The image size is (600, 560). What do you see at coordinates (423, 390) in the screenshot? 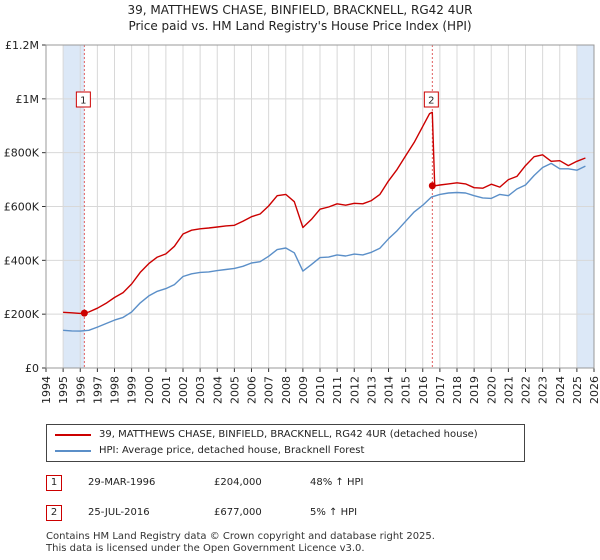
I see `x-tick-label: 2016` at bounding box center [423, 390].